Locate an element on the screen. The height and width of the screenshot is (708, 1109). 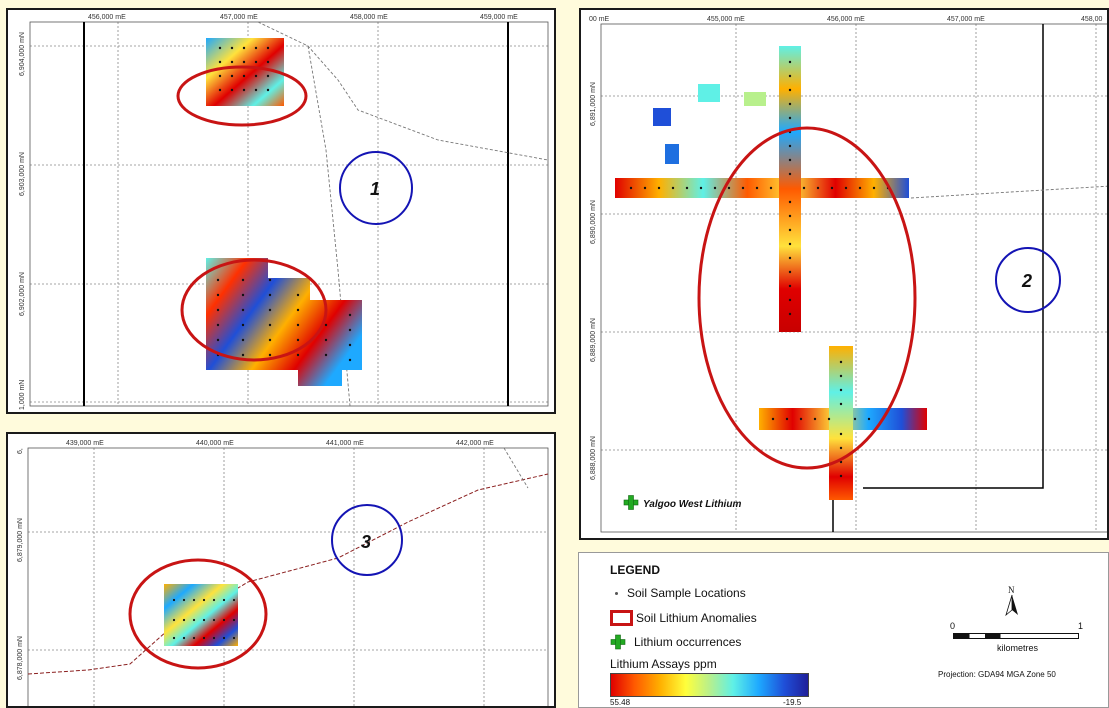
tenement-boundary is located at coordinates (953, 256).